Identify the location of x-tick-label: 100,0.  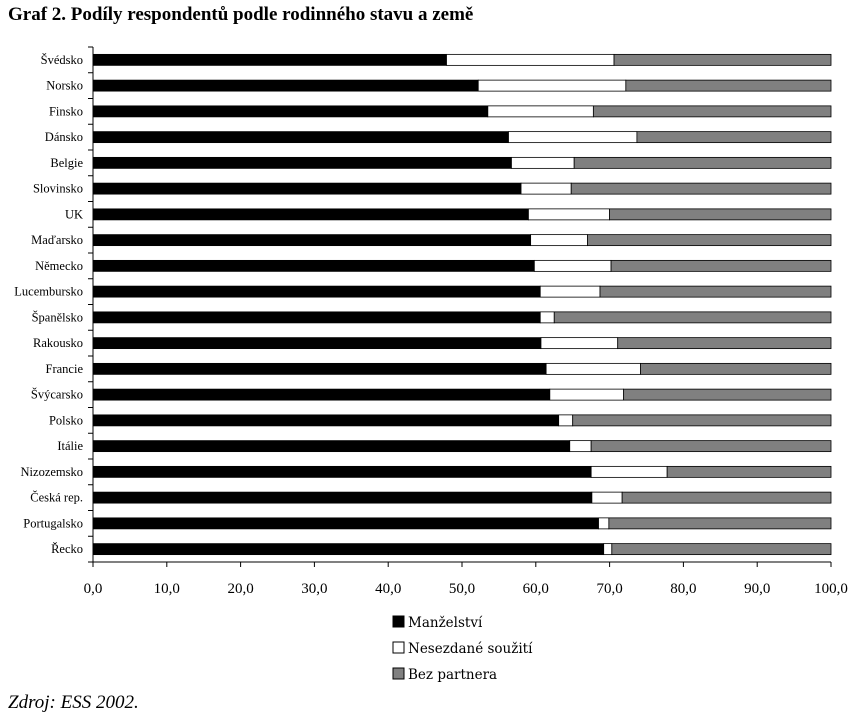
(831, 589).